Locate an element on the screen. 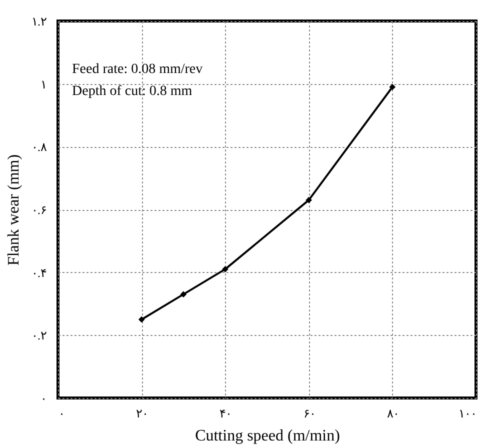 Image resolution: width=486 pixels, height=448 pixels. annotation: Feed rate: 0.08 mm/rev is located at coordinates (137, 69).